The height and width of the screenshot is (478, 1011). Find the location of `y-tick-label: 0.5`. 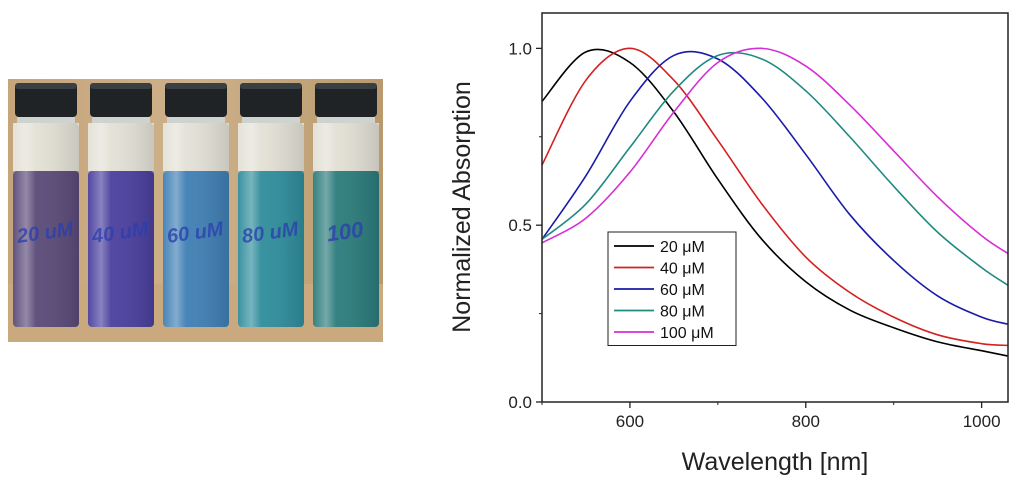

y-tick-label: 0.5 is located at coordinates (520, 225).